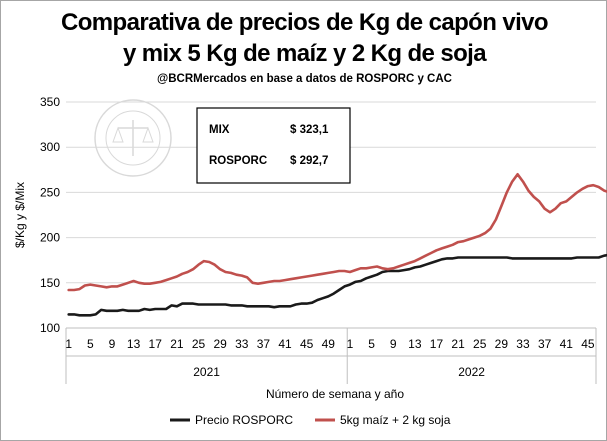 This screenshot has height=441, width=607. Describe the element at coordinates (395, 420) in the screenshot. I see `legend-entry: 5kg maíz + 2 kg soja` at that location.